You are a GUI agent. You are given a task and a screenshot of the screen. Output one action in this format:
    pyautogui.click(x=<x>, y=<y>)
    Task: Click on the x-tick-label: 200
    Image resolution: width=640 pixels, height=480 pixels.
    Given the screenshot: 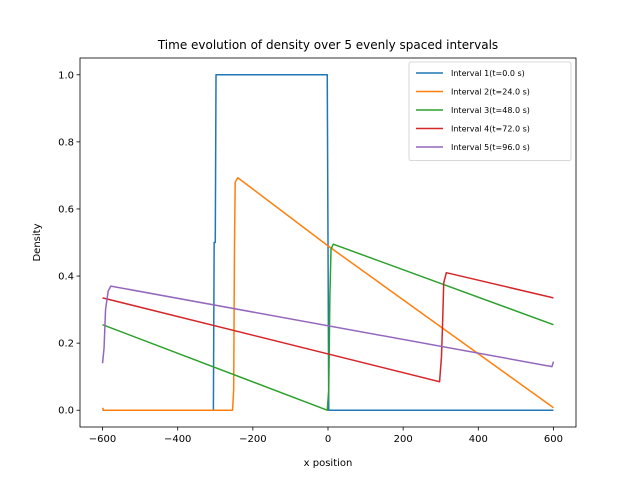 What is the action you would take?
    pyautogui.click(x=403, y=439)
    